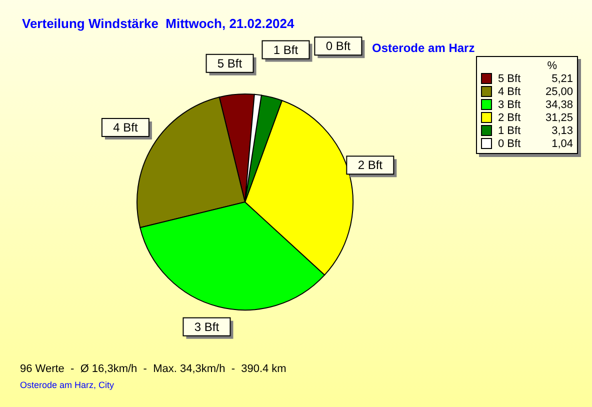  What do you see at coordinates (338, 46) in the screenshot?
I see `category-label: 0 Bft` at bounding box center [338, 46].